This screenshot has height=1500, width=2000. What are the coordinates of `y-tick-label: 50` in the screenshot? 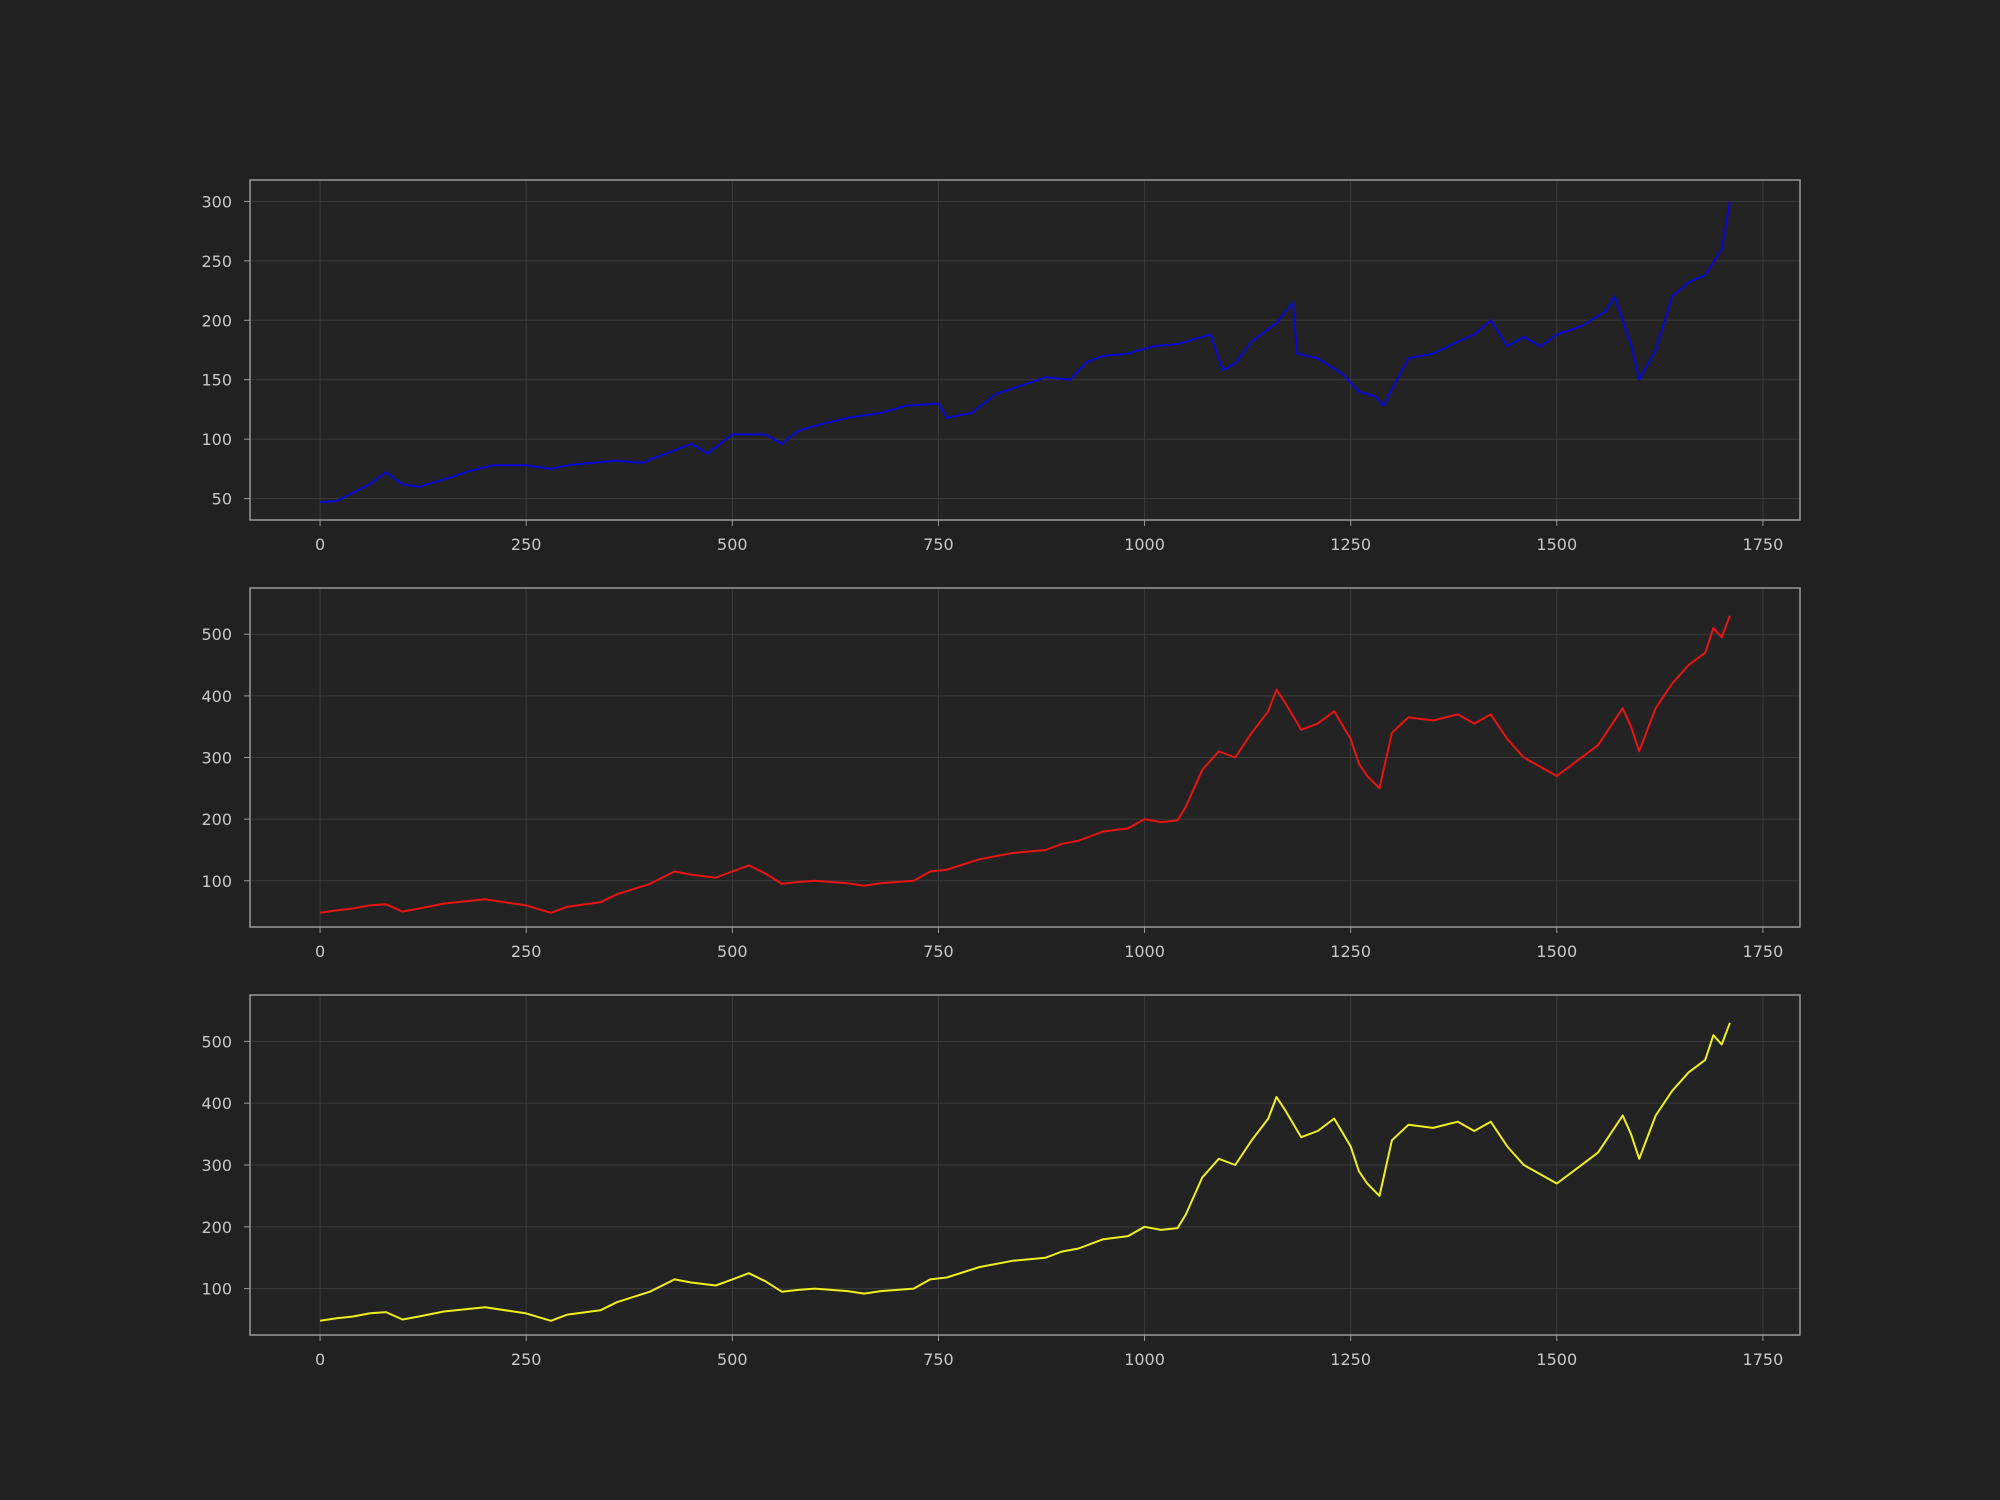 It's located at (222, 499).